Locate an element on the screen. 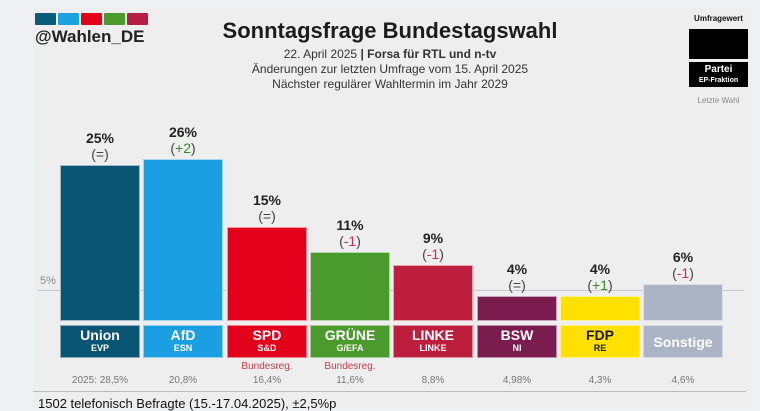 This screenshot has height=411, width=760. party-label-box: LINKE LINKE is located at coordinates (433, 341).